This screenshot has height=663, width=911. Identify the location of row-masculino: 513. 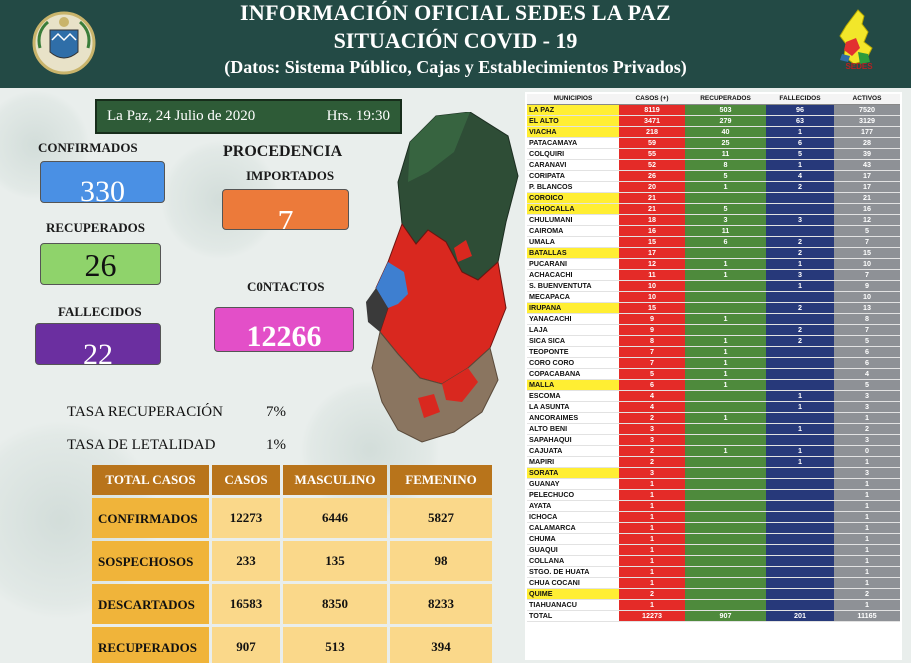
(335, 645).